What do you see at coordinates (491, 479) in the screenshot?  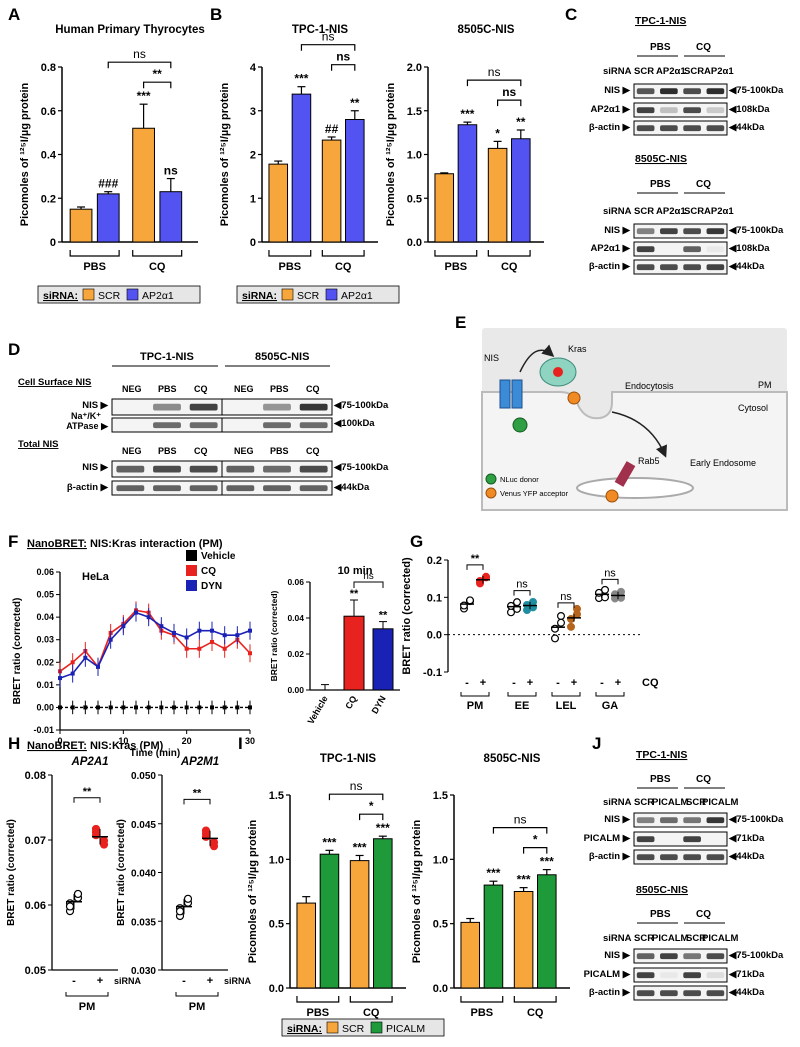 I see `legend-nluc-icon` at bounding box center [491, 479].